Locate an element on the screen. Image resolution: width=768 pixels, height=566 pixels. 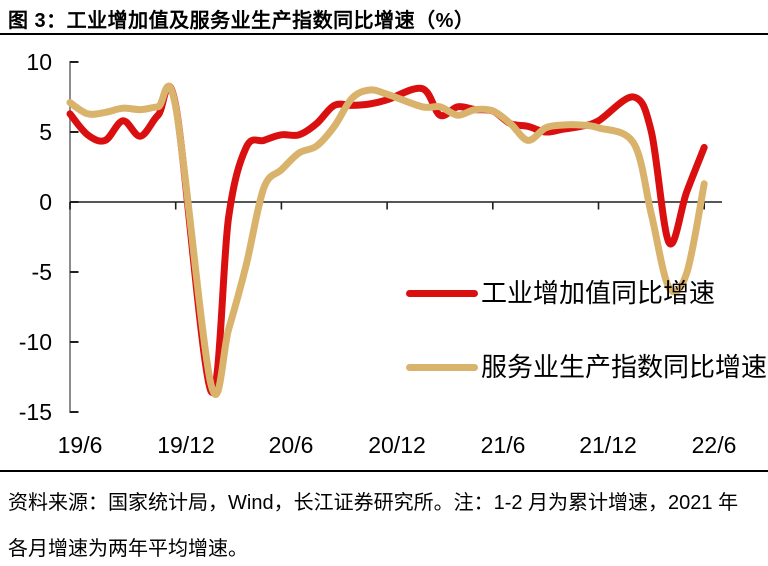
legend-swatch-services-icon is located at coordinates (442, 367).